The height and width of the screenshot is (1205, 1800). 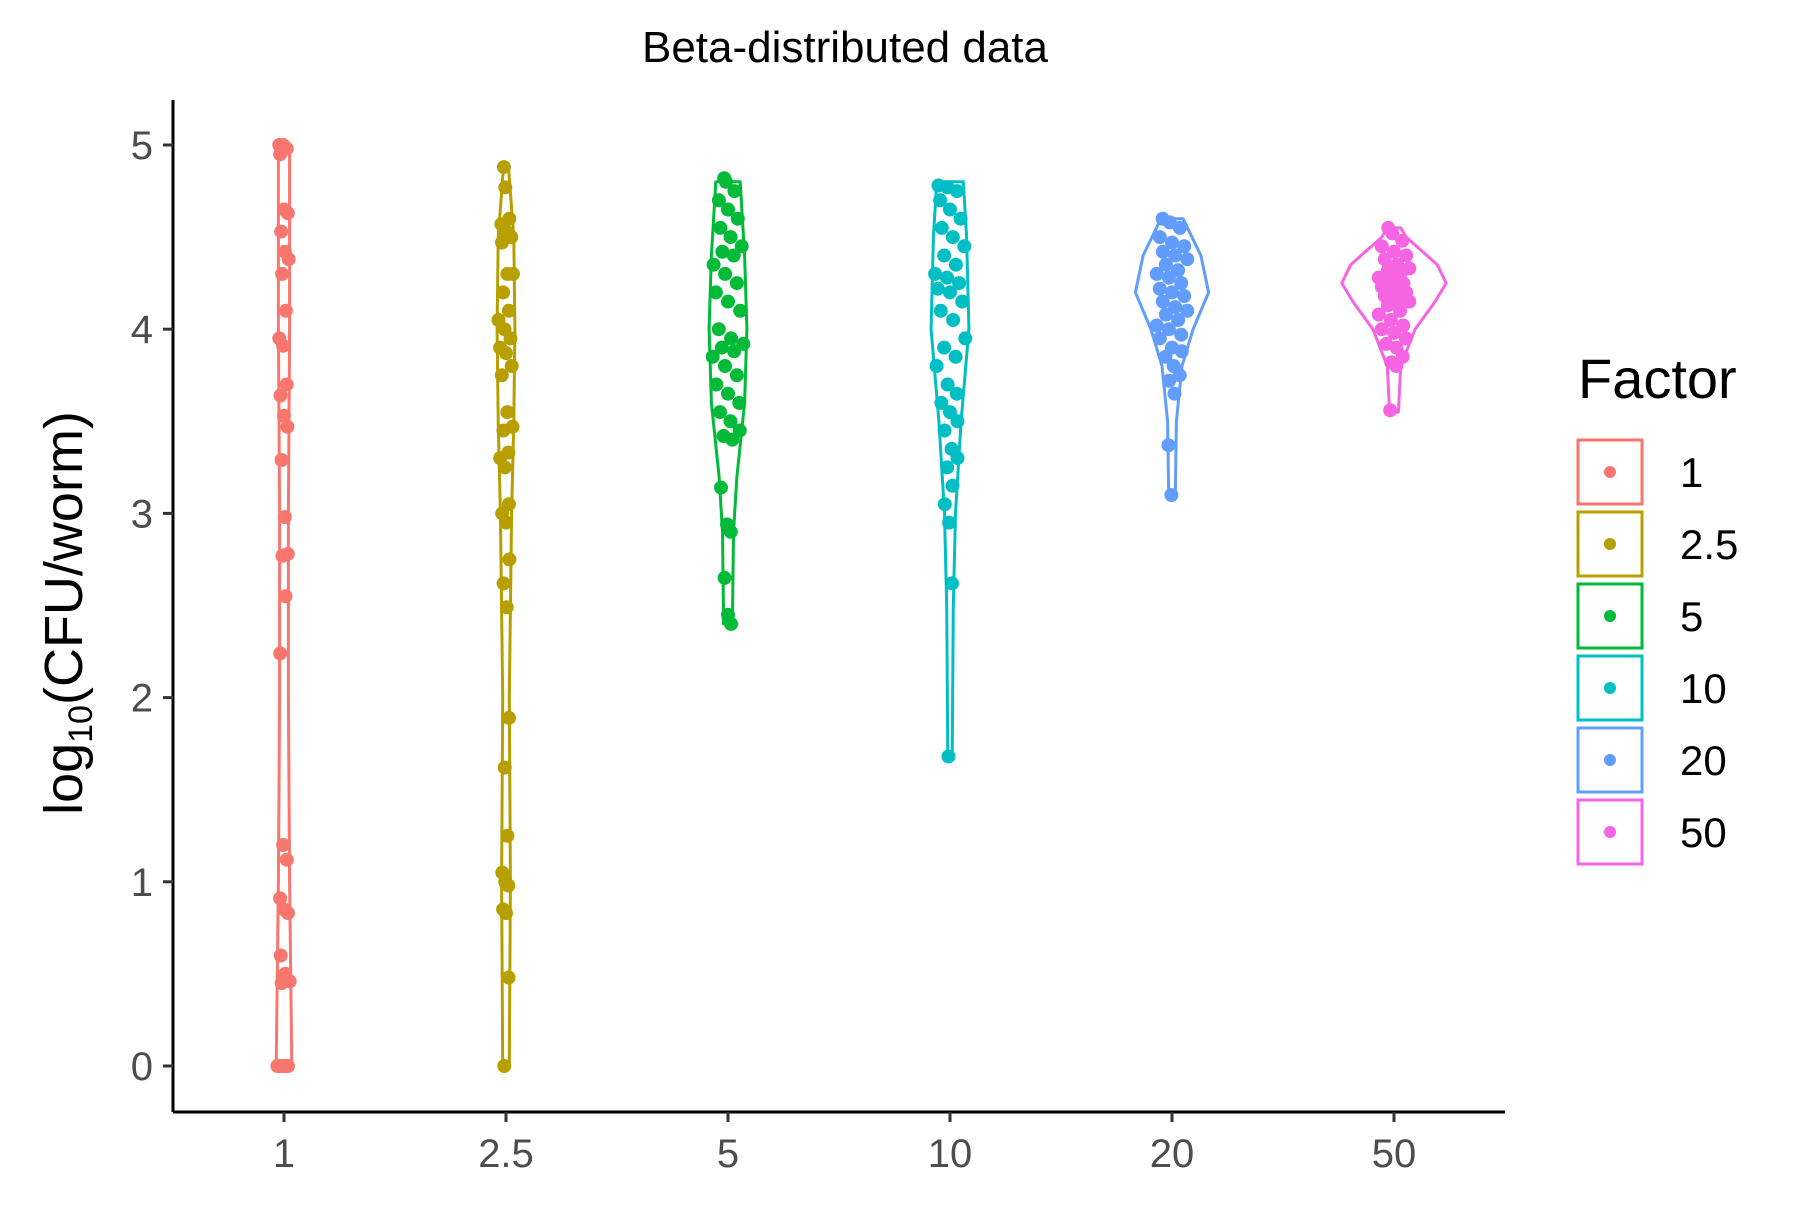 What do you see at coordinates (845, 47) in the screenshot?
I see `chart-title: Beta-distributed data` at bounding box center [845, 47].